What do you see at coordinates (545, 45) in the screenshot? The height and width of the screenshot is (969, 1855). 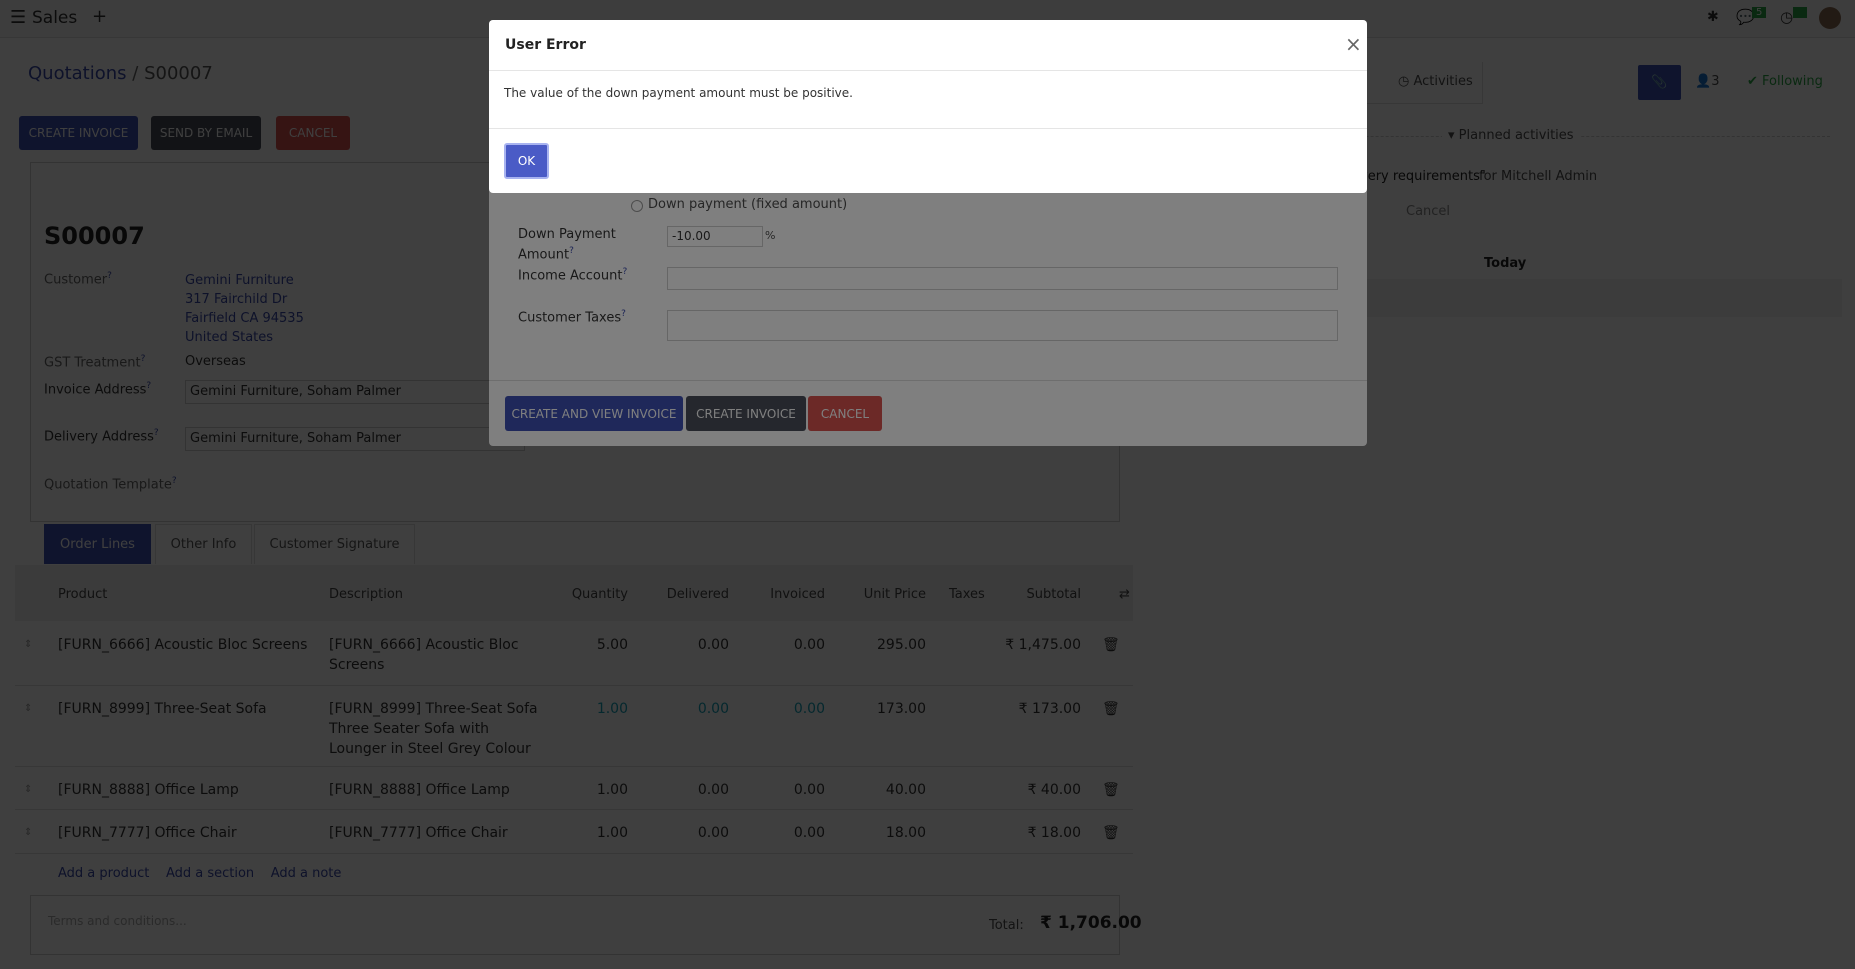 I see `dialog-title: User Error` at bounding box center [545, 45].